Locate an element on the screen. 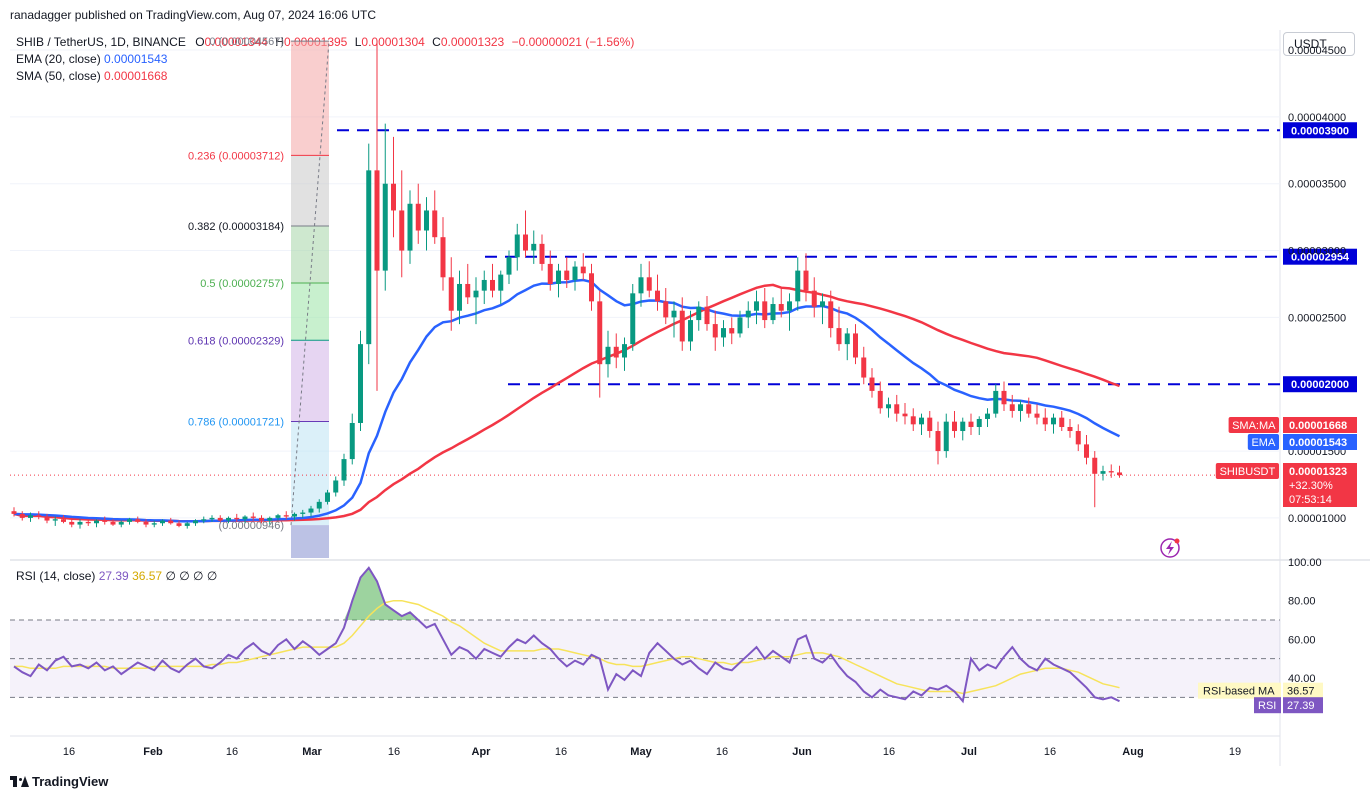 The image size is (1370, 801). time-tick-label: Mar is located at coordinates (312, 752).